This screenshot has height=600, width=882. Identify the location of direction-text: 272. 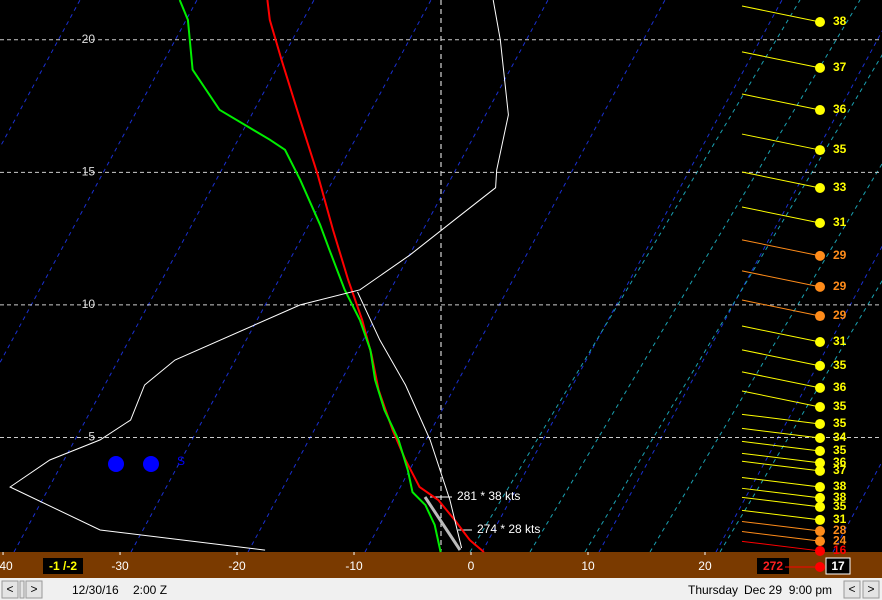
(773, 566).